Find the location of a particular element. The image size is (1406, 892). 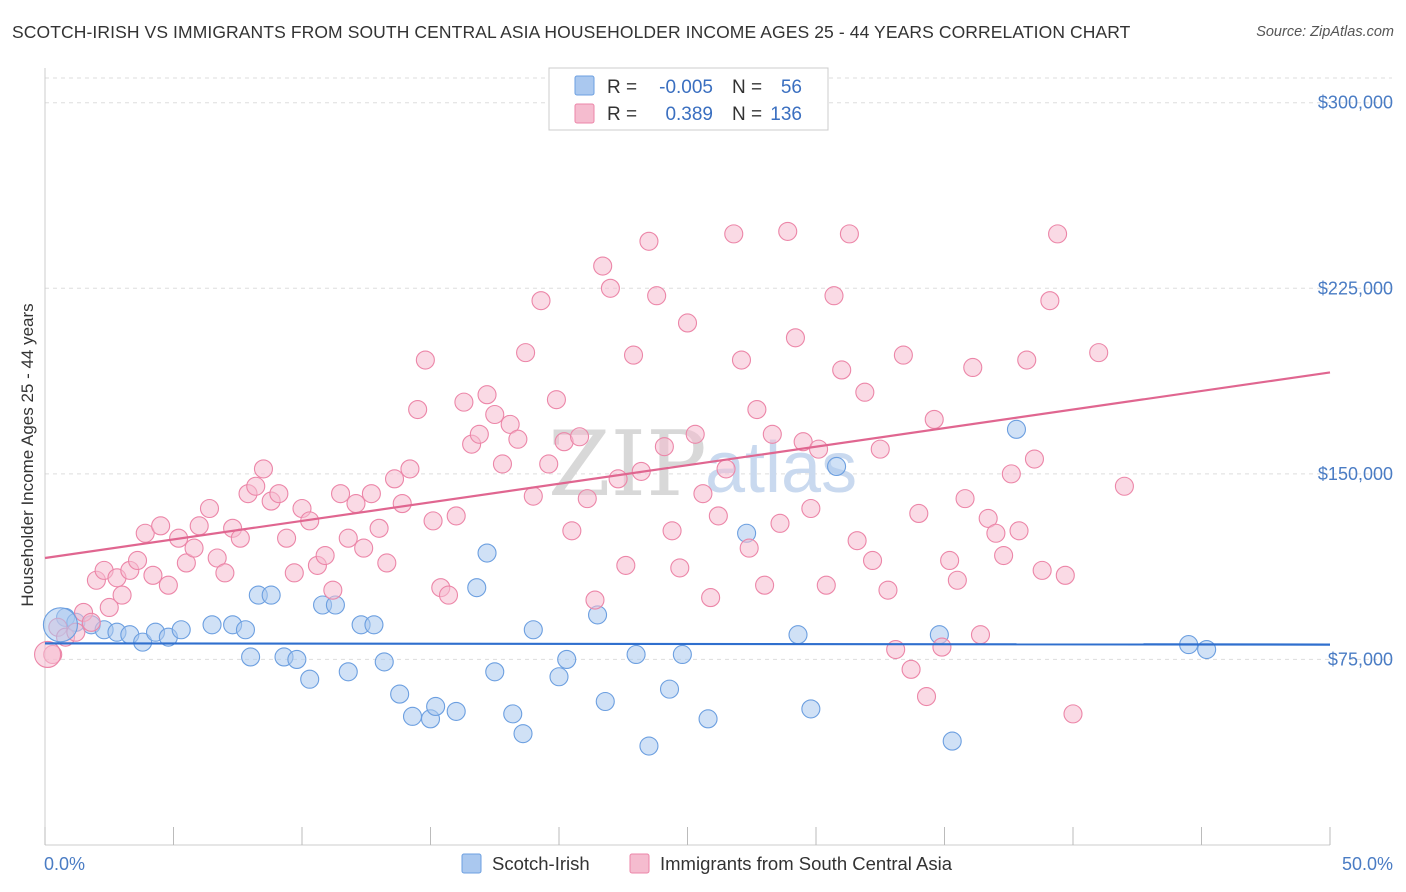

y-tick-label: $150,000 is located at coordinates (1355, 474).